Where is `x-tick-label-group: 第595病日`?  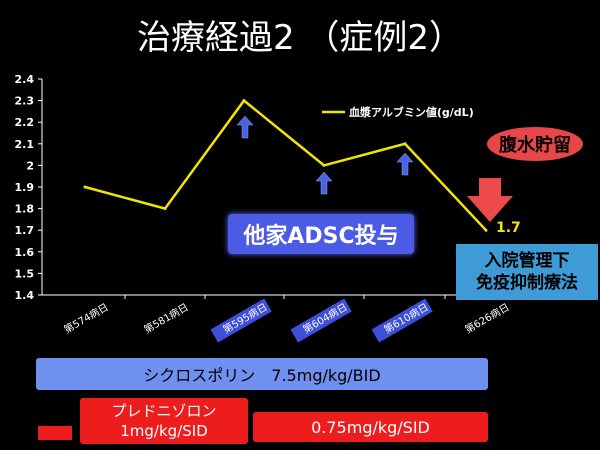 x-tick-label-group: 第595病日 is located at coordinates (241, 320).